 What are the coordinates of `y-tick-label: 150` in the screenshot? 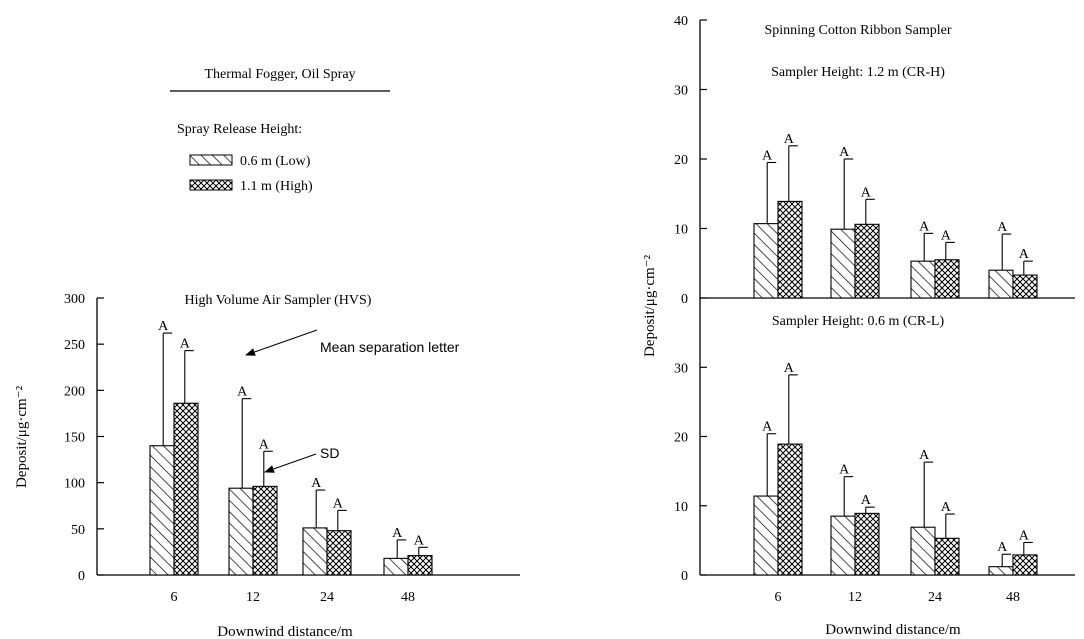 It's located at (74, 438).